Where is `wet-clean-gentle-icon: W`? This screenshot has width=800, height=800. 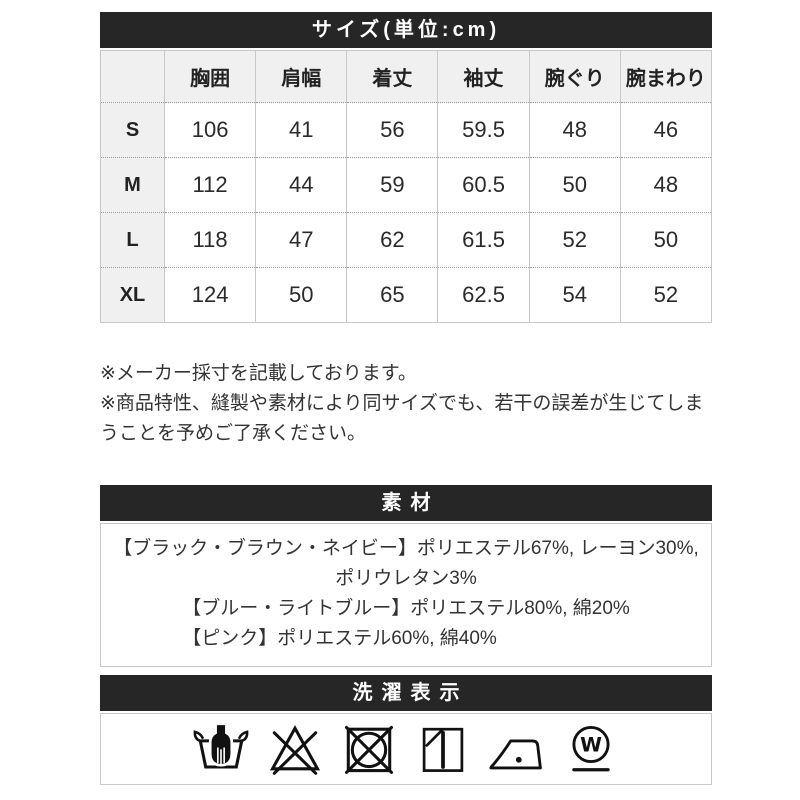 wet-clean-gentle-icon: W is located at coordinates (591, 749).